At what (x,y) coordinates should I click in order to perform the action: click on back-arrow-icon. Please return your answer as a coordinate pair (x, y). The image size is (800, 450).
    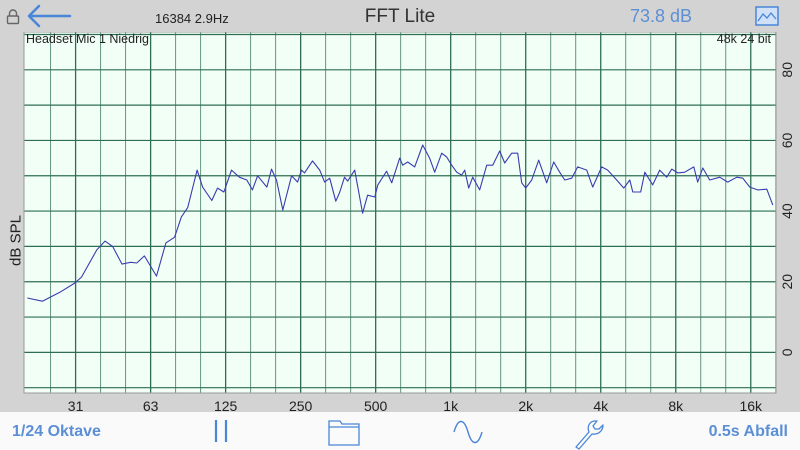
    Looking at the image, I should click on (49, 16).